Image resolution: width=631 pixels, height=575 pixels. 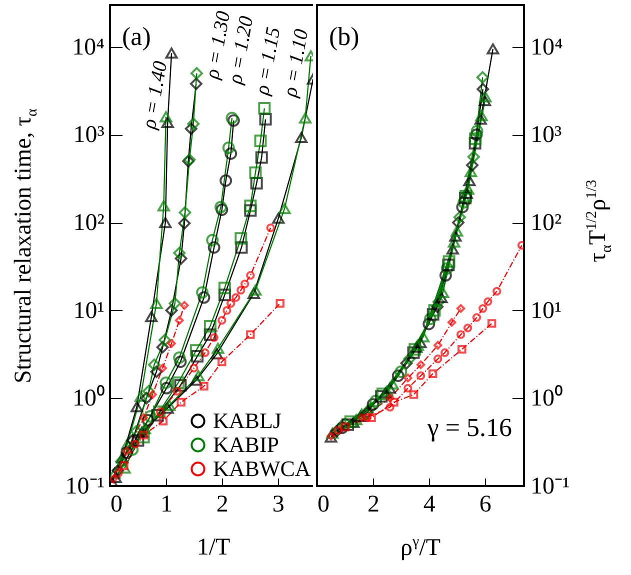 What do you see at coordinates (469, 427) in the screenshot?
I see `annotation: γ = 5.16` at bounding box center [469, 427].